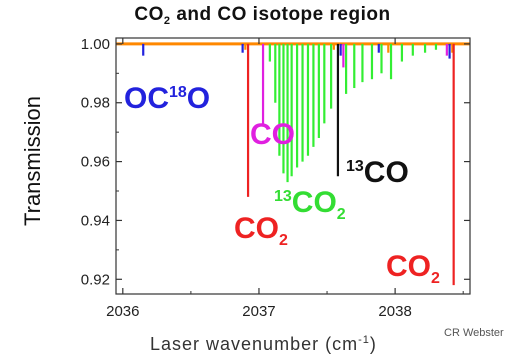 The image size is (525, 356). Describe the element at coordinates (272, 134) in the screenshot. I see `annotation-co: CO` at that location.